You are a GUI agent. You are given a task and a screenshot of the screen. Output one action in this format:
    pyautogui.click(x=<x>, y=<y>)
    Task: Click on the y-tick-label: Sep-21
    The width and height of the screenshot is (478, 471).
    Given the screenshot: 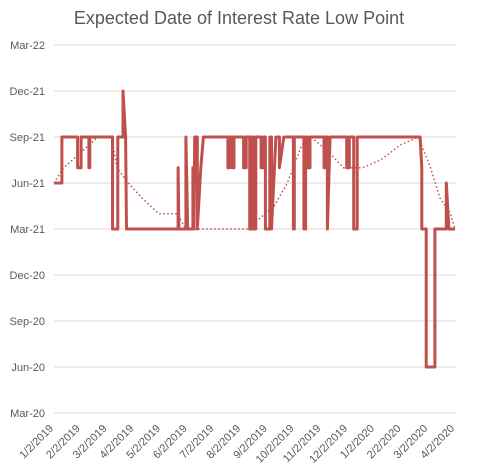 What is the action you would take?
    pyautogui.click(x=27, y=138)
    